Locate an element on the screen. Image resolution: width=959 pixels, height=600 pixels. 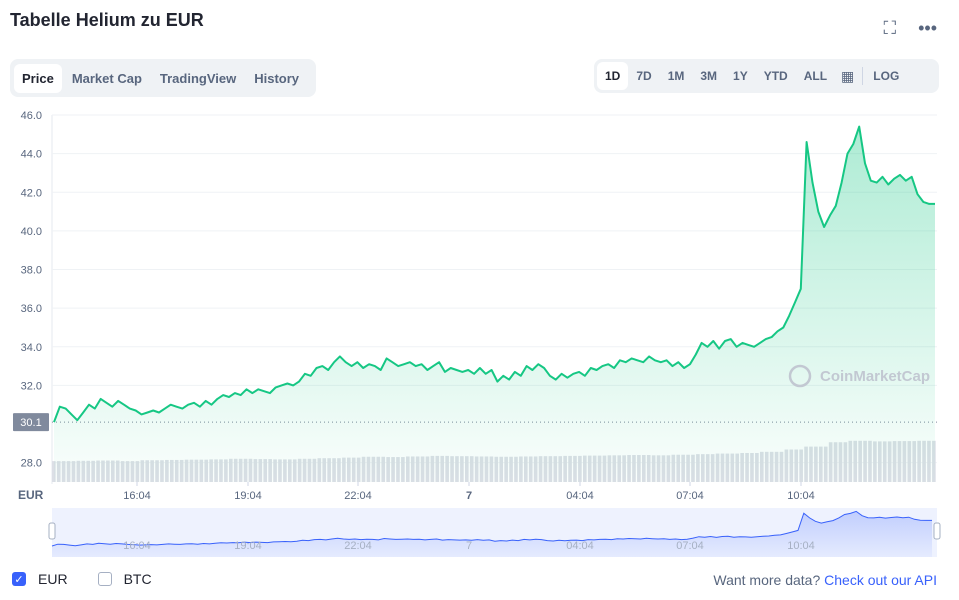
y-tick-label: 46.0 is located at coordinates (31, 116).